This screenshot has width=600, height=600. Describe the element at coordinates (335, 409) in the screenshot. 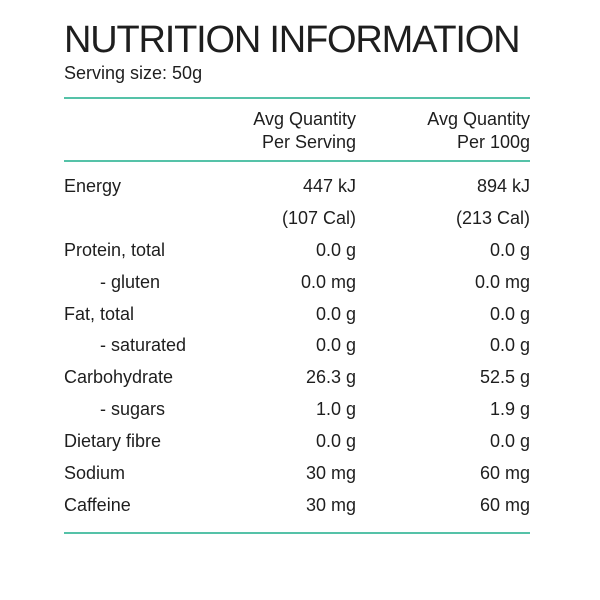

I see `value-per-serving: 1.0 g` at that location.